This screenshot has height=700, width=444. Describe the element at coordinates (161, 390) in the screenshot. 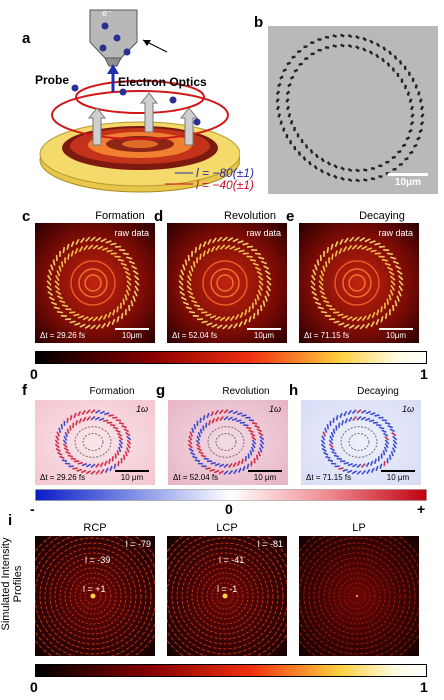

I see `panel-g-label: g` at that location.